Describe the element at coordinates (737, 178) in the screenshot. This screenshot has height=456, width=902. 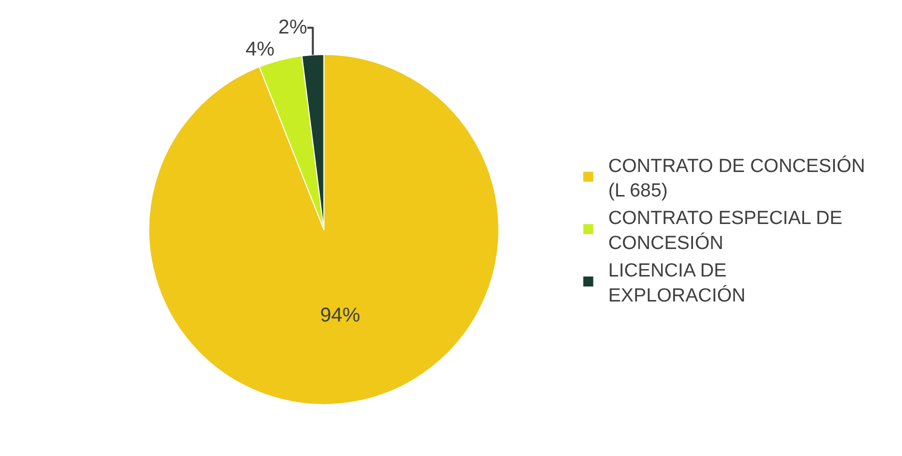
I see `legend-label: CONTRATO DE CONCESIÓN (L 685)` at that location.